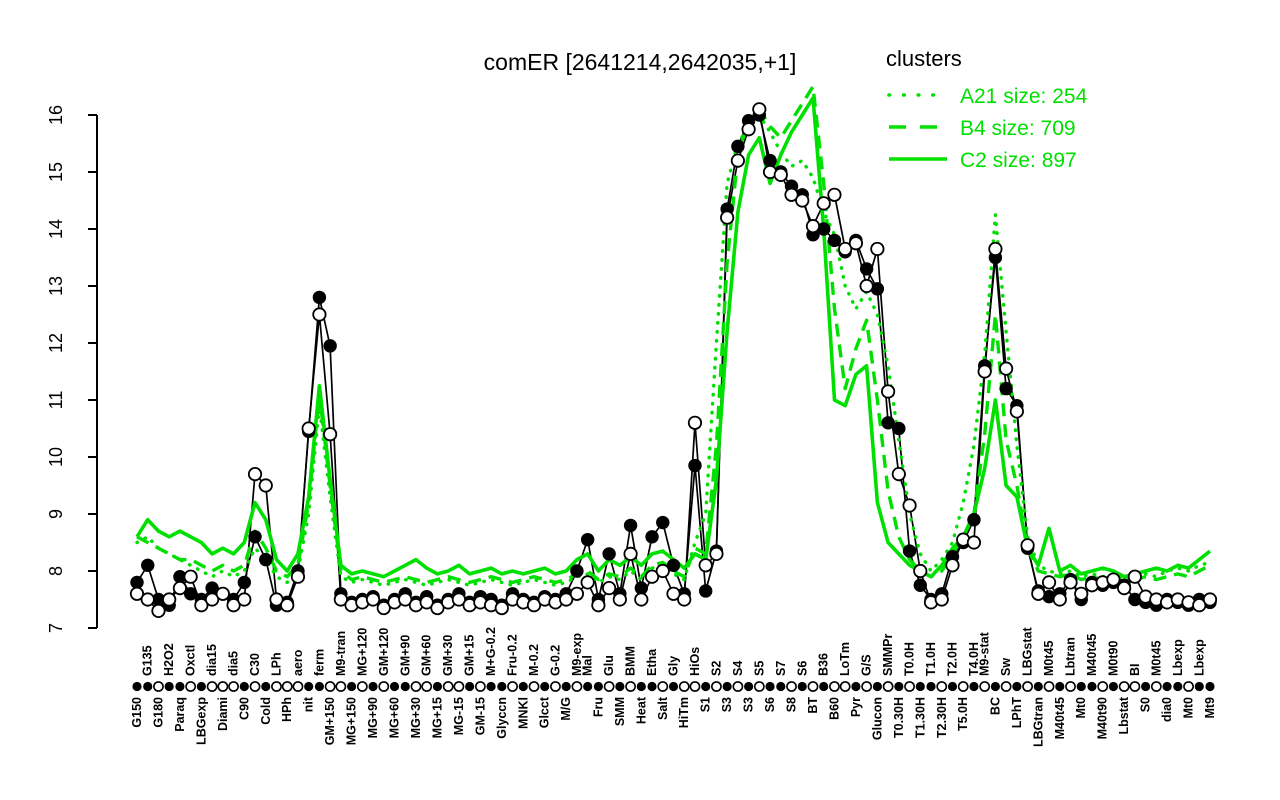  What do you see at coordinates (56, 172) in the screenshot?
I see `y-tick-label: 15` at bounding box center [56, 172].